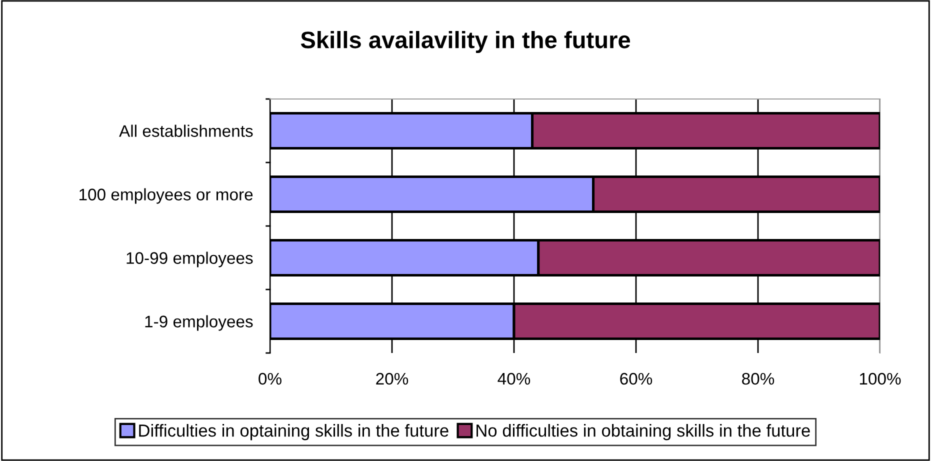 The image size is (931, 461). I want to click on x-tick-label: 80%, so click(758, 378).